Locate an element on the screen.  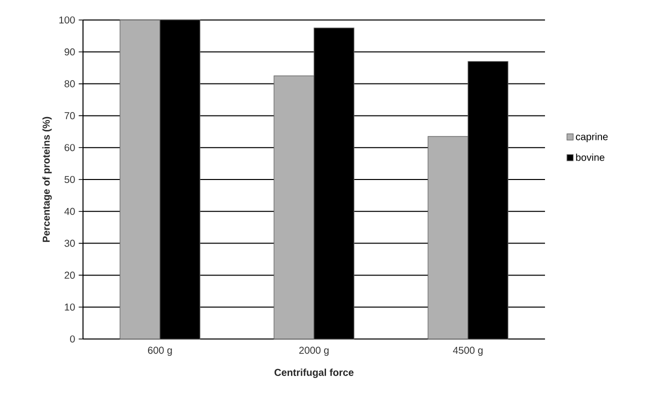
y-tick-label: 90 is located at coordinates (69, 52).